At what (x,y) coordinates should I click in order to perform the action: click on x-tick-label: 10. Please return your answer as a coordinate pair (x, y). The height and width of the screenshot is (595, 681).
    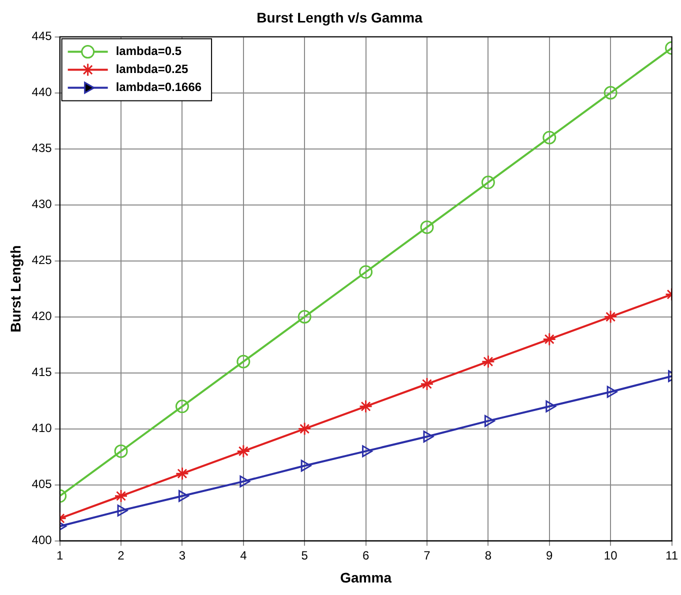
    Looking at the image, I should click on (611, 555).